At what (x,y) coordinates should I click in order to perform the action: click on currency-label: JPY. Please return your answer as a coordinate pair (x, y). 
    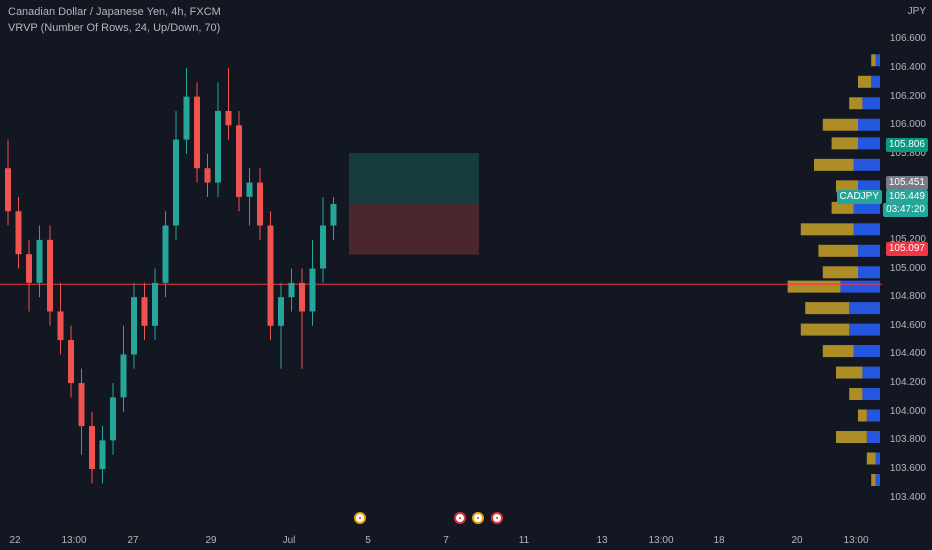
    Looking at the image, I should click on (916, 11).